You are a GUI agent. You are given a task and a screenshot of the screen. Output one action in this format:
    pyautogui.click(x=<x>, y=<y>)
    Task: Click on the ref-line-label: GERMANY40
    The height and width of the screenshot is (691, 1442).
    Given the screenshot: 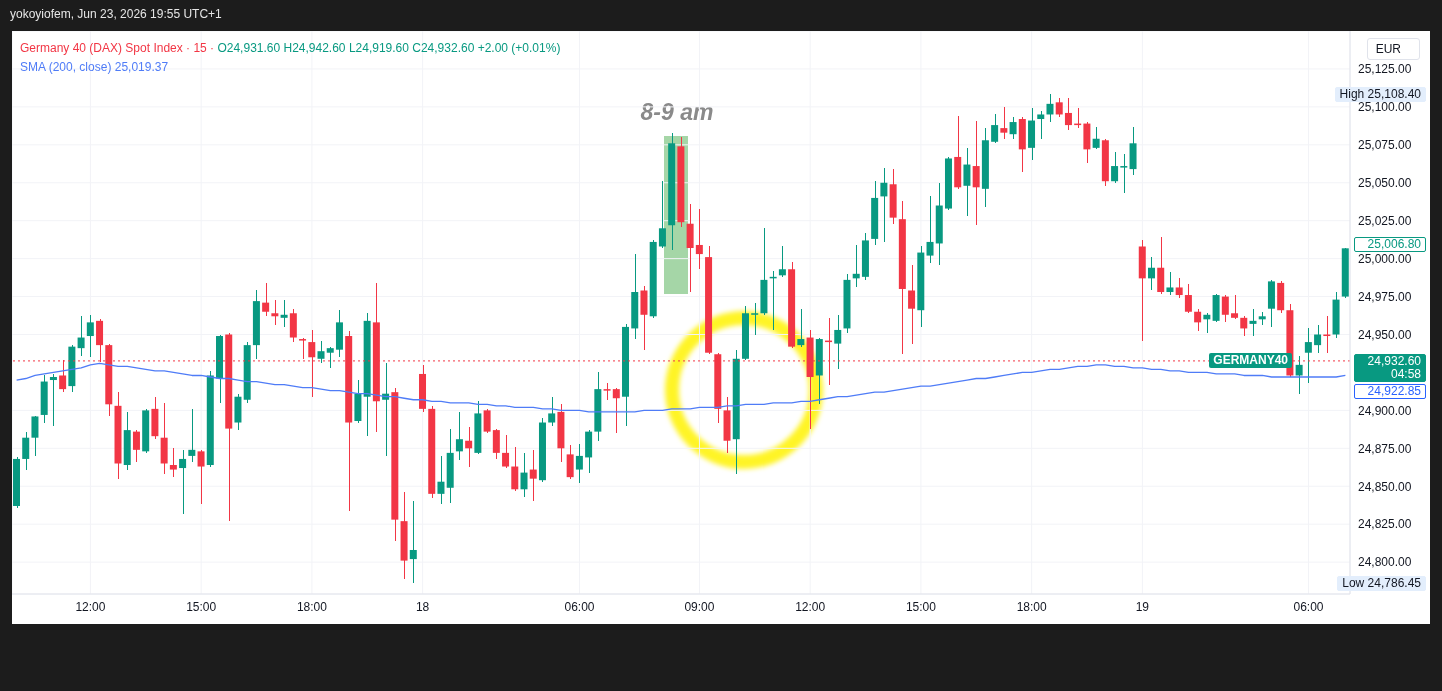 What is the action you would take?
    pyautogui.click(x=1250, y=360)
    